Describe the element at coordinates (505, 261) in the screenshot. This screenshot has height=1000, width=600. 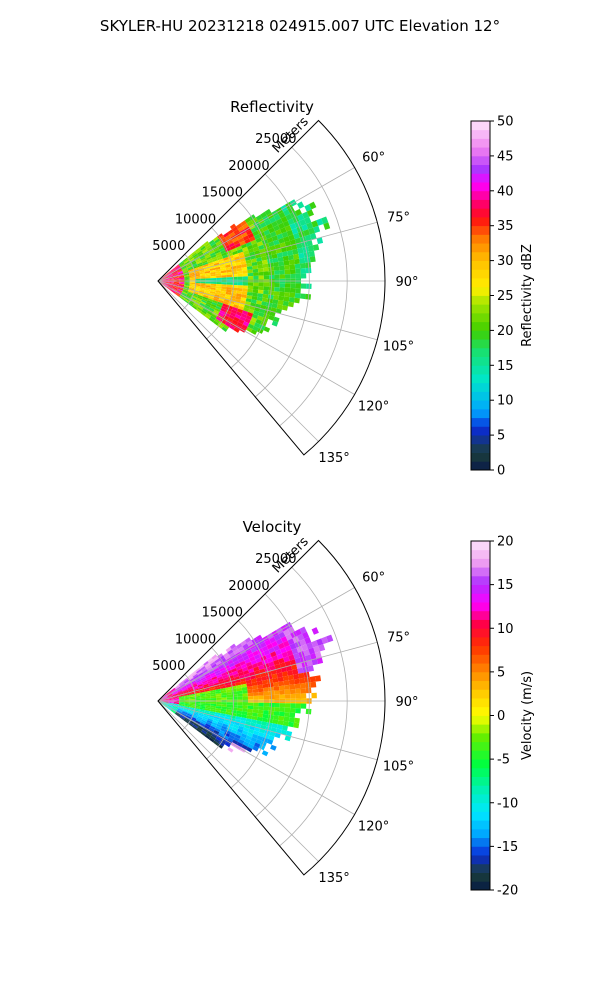
I see `colorbar-tick-label: 30` at that location.